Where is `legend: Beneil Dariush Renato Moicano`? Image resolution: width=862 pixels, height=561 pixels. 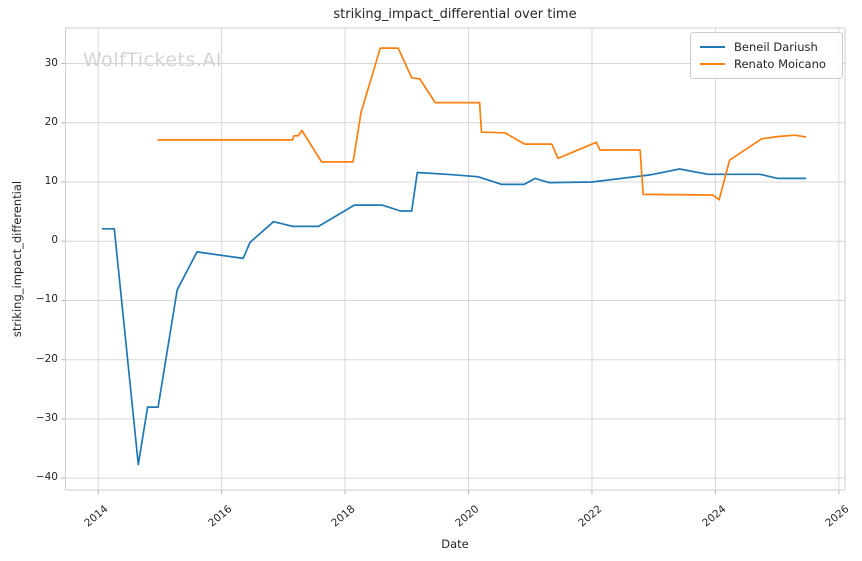 legend: Beneil Dariush Renato Moicano is located at coordinates (766, 55).